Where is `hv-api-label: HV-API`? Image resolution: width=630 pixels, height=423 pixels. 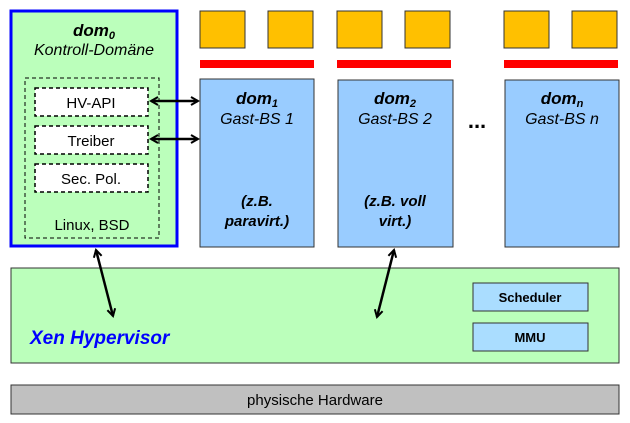 hv-api-label: HV-API is located at coordinates (90, 103).